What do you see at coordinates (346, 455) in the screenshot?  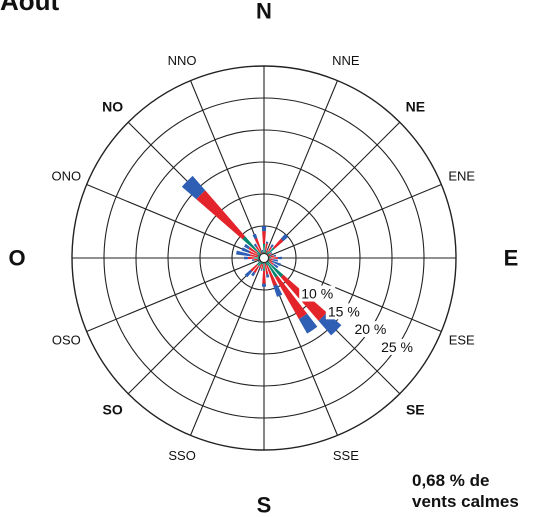 I see `direction-label-sse: SSE` at bounding box center [346, 455].